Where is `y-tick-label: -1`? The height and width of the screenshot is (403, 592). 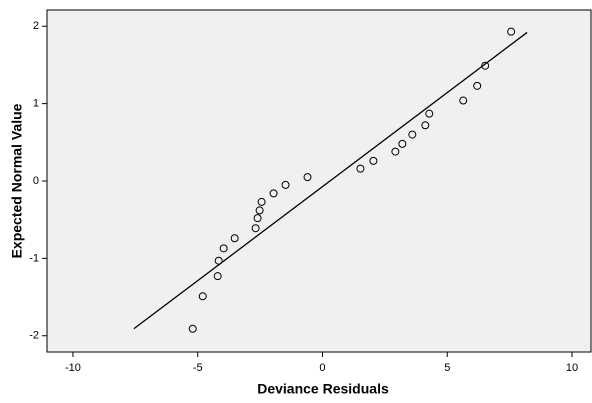 y-tick-label: -1 is located at coordinates (34, 258).